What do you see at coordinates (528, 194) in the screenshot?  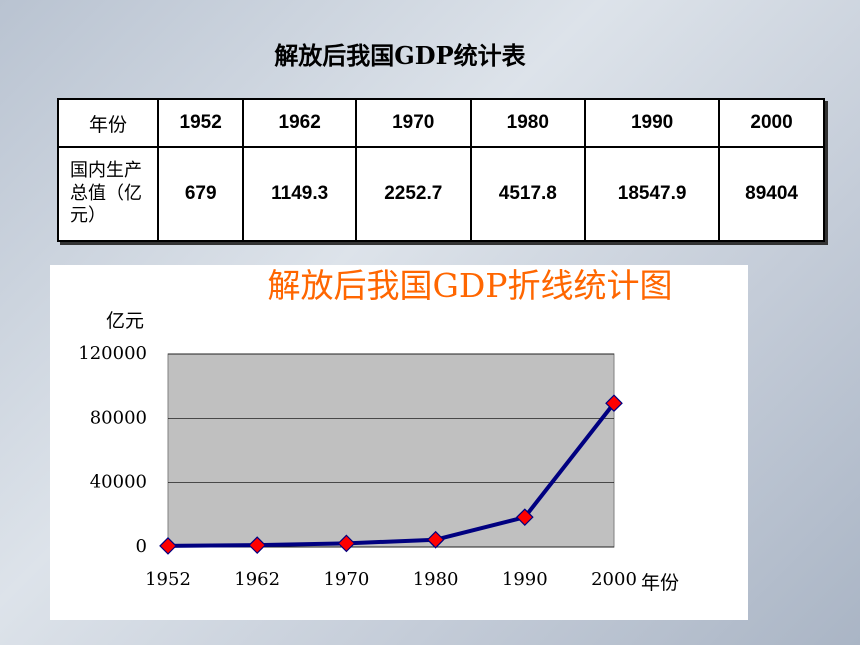 I see `table-cell: 4517.8` at bounding box center [528, 194].